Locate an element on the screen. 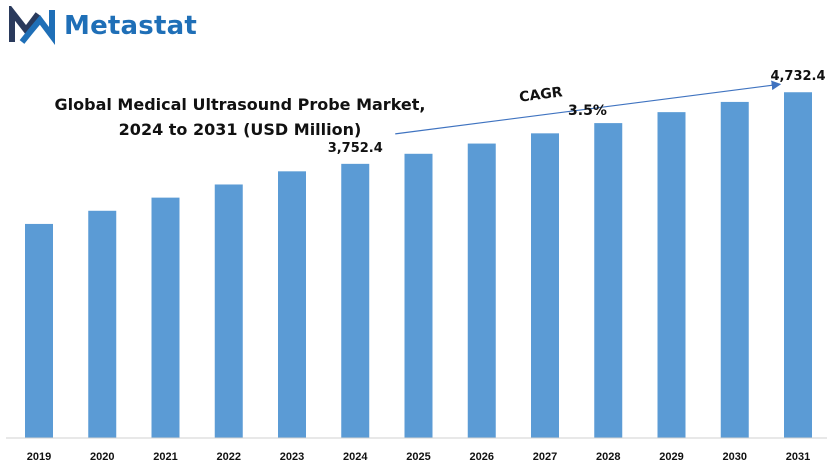  cagr-arrow is located at coordinates (588, 107).